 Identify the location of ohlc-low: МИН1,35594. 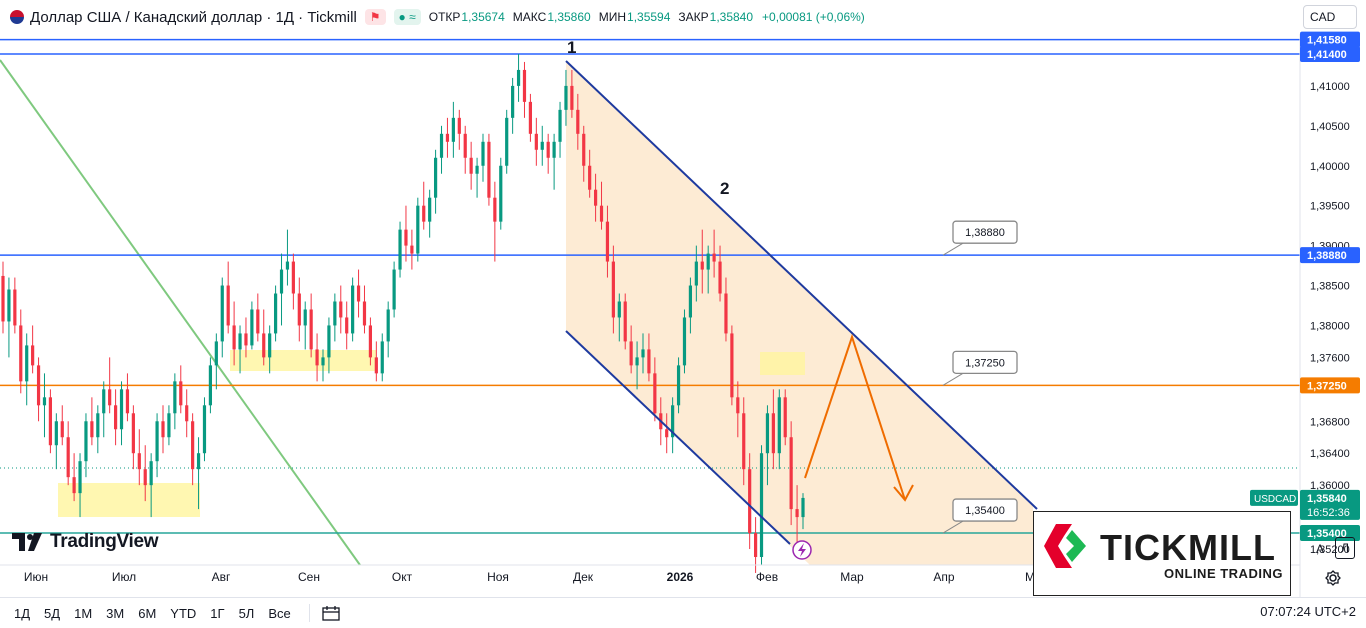
(634, 17).